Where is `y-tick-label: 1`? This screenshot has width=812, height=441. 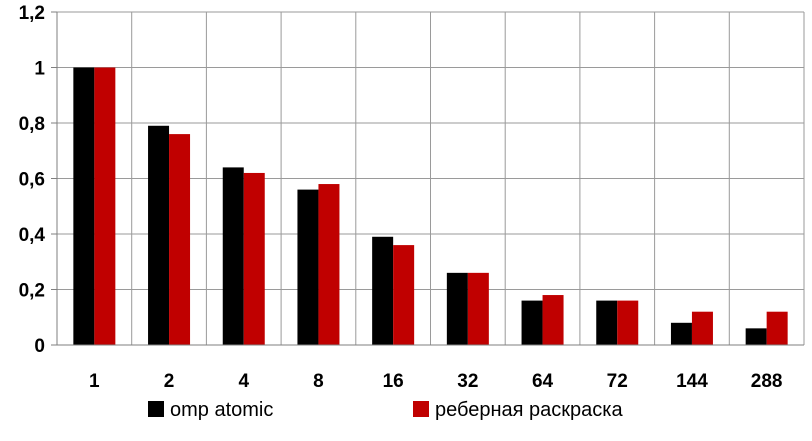
y-tick-label: 1 is located at coordinates (39, 69).